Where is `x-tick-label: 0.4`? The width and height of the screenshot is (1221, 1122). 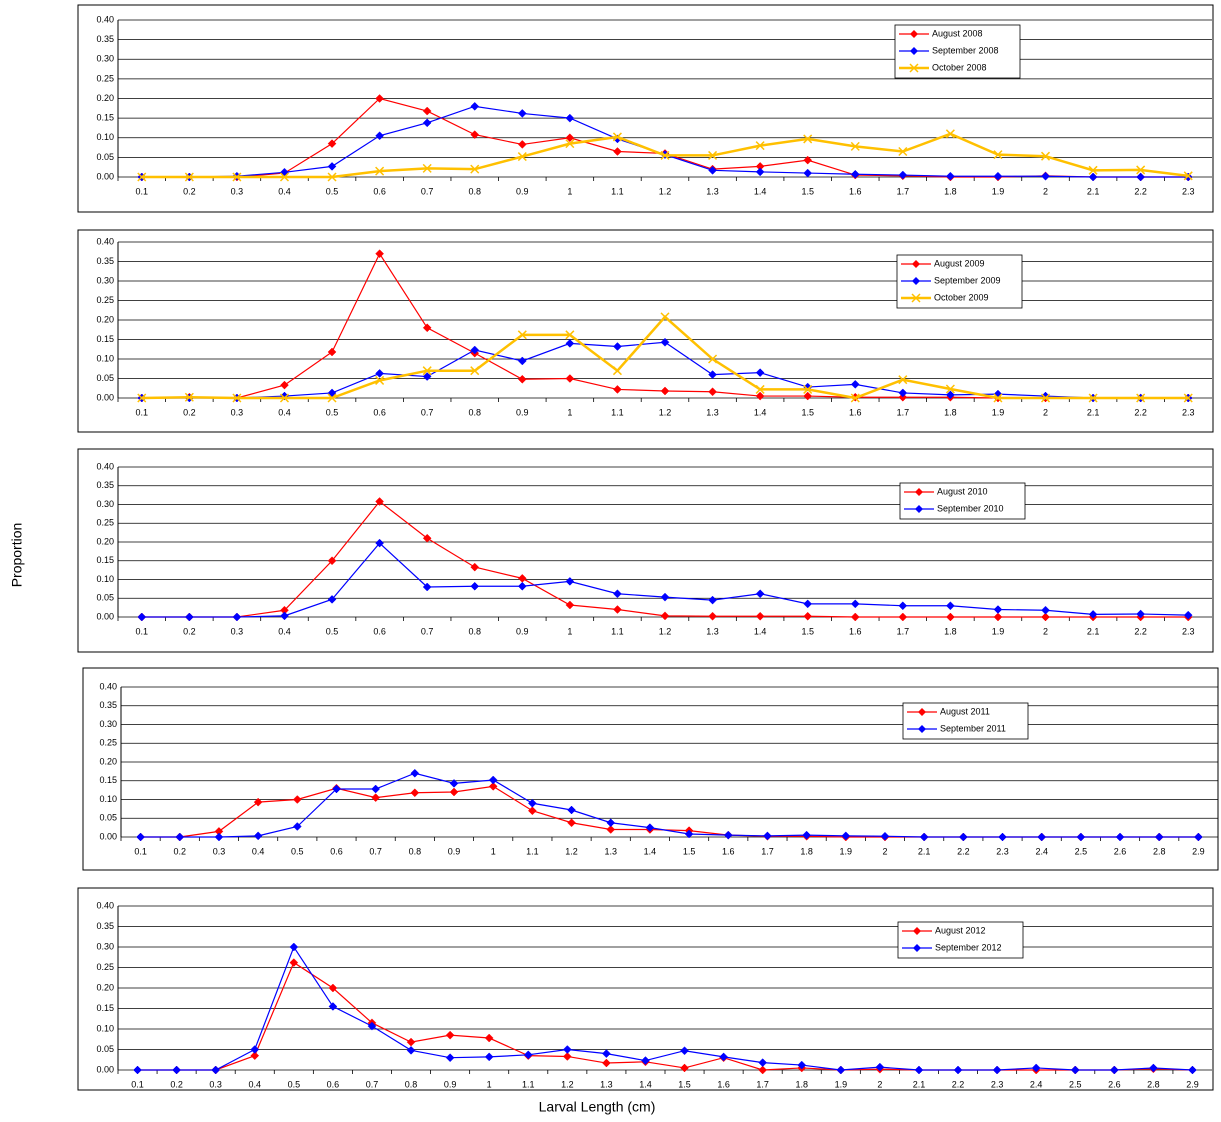 x-tick-label: 0.4 is located at coordinates (284, 191).